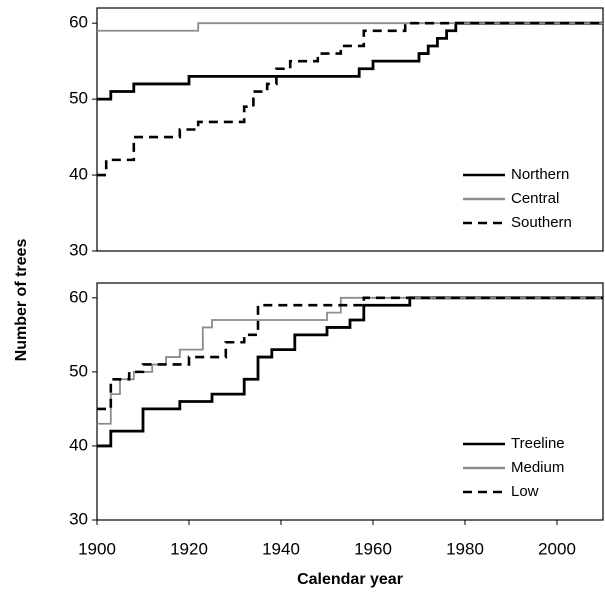 This screenshot has width=605, height=601. Describe the element at coordinates (535, 198) in the screenshot. I see `legend-label: Central` at that location.